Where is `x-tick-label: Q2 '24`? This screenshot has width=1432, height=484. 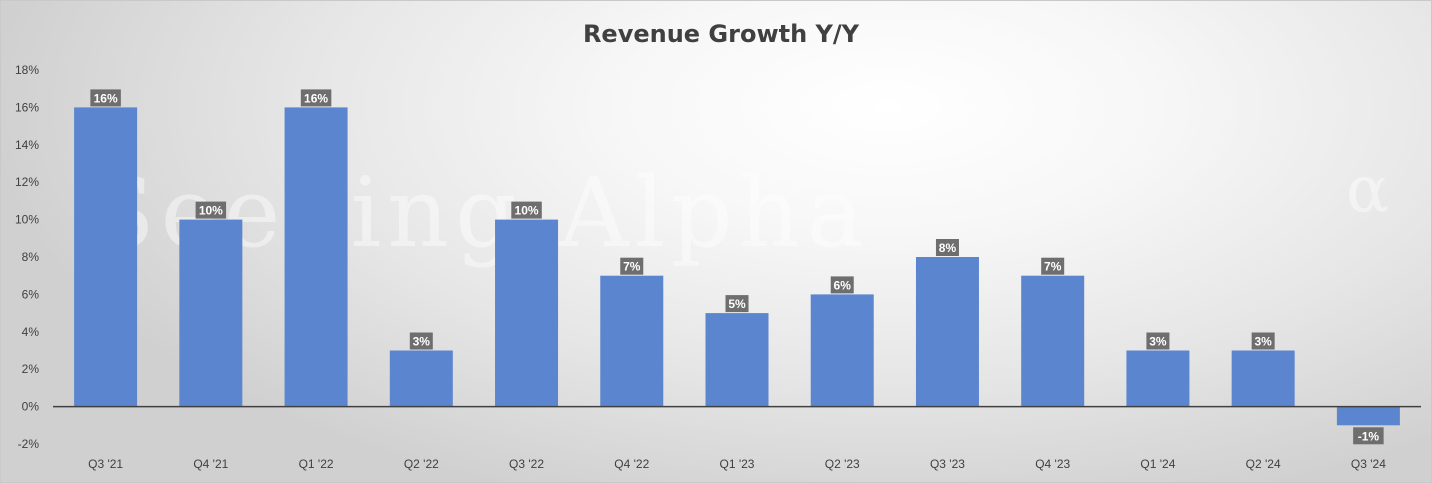
x-tick-label: Q2 '24 is located at coordinates (1263, 464).